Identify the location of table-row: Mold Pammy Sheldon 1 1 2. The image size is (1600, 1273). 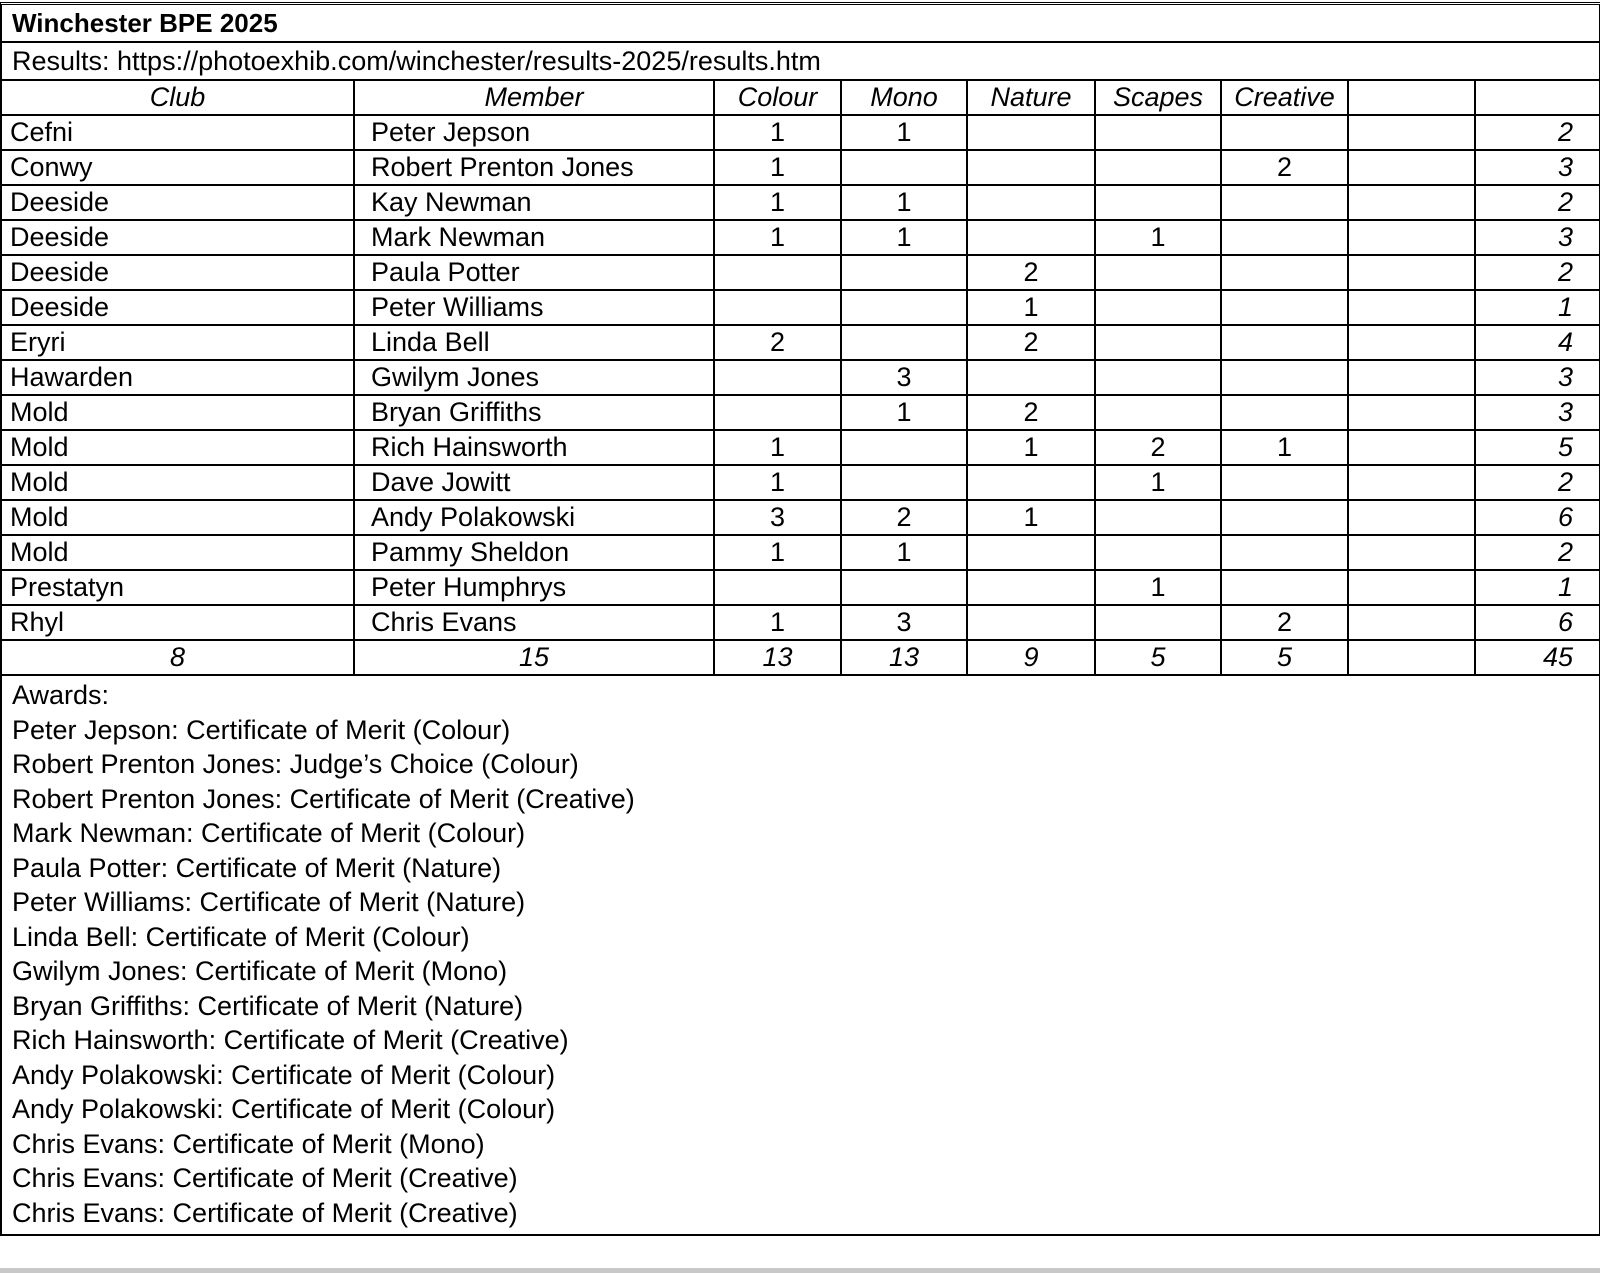
(800, 552).